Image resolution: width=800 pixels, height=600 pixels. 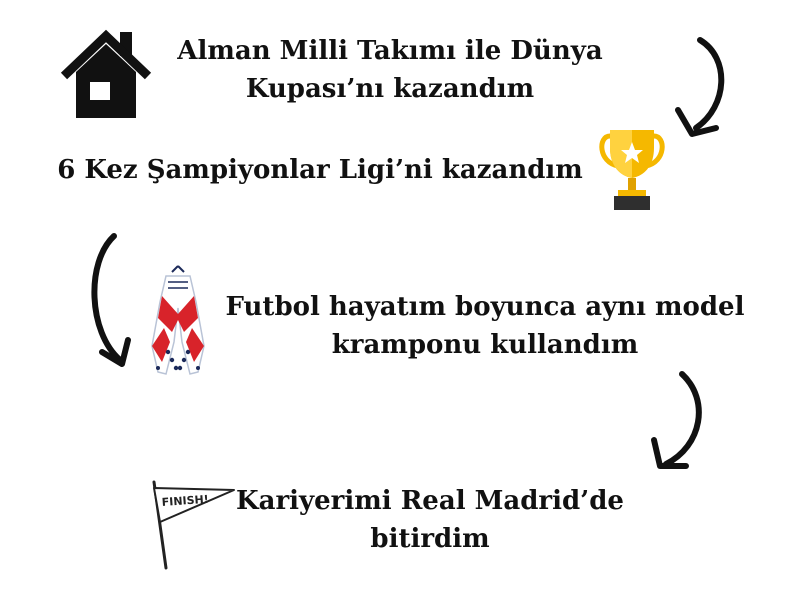 I want to click on step-4-line-1: Kariyerimi Real Madrid’de, so click(x=430, y=501).